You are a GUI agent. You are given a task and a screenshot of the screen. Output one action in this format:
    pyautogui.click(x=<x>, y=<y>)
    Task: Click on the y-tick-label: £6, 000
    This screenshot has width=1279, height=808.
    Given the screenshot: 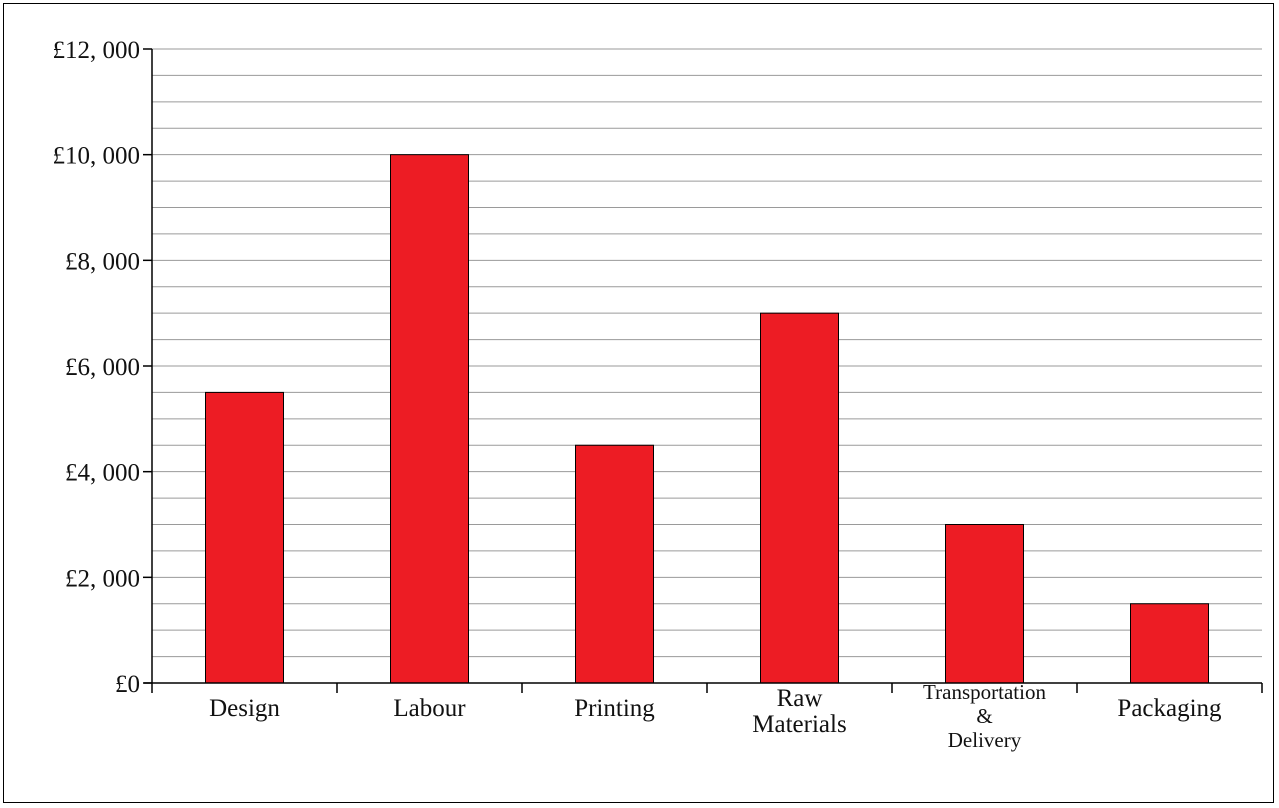 What is the action you would take?
    pyautogui.click(x=102, y=367)
    